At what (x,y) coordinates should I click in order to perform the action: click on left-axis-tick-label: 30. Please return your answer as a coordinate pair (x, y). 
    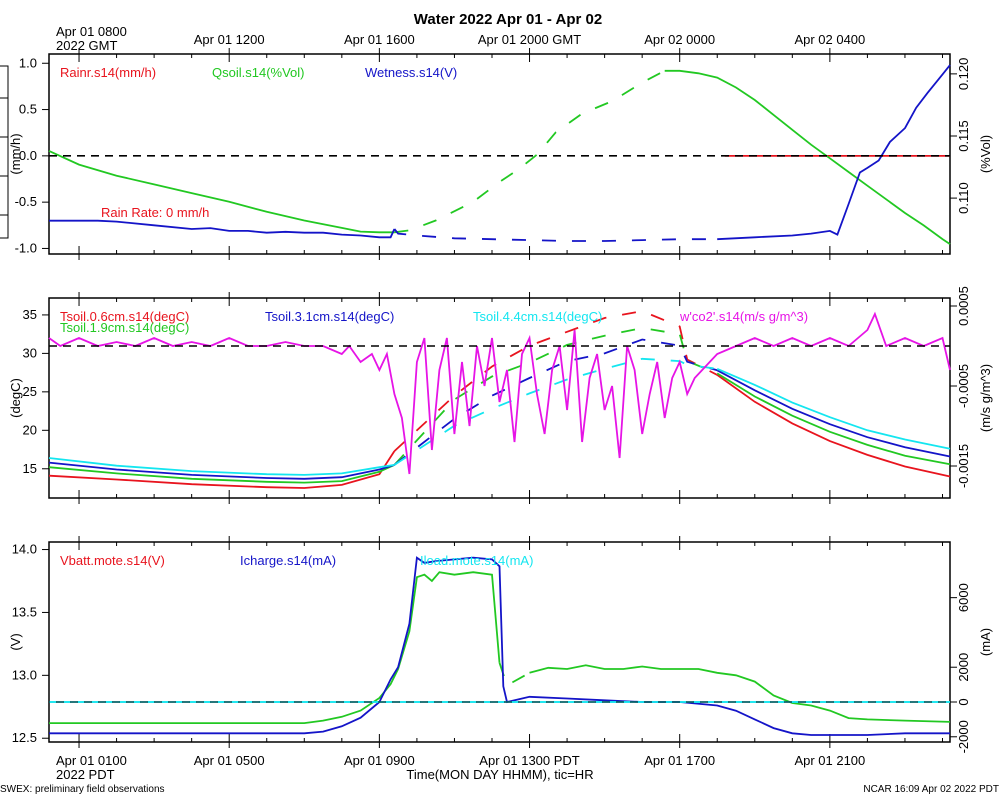
    Looking at the image, I should click on (30, 352).